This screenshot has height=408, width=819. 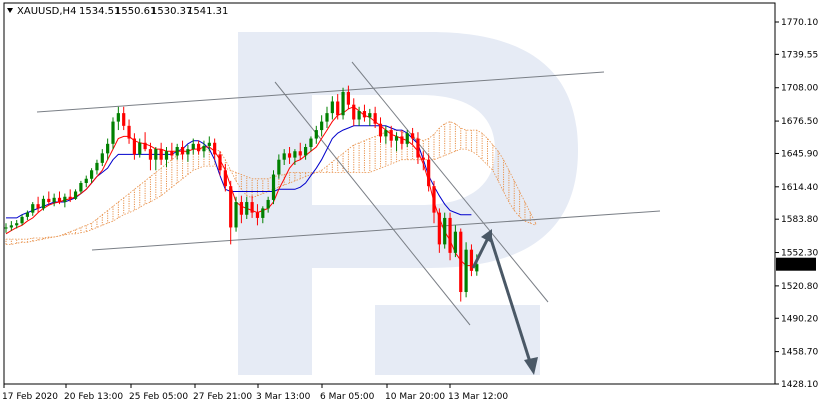 I want to click on forecast-arrow-down-head, so click(x=531, y=366).